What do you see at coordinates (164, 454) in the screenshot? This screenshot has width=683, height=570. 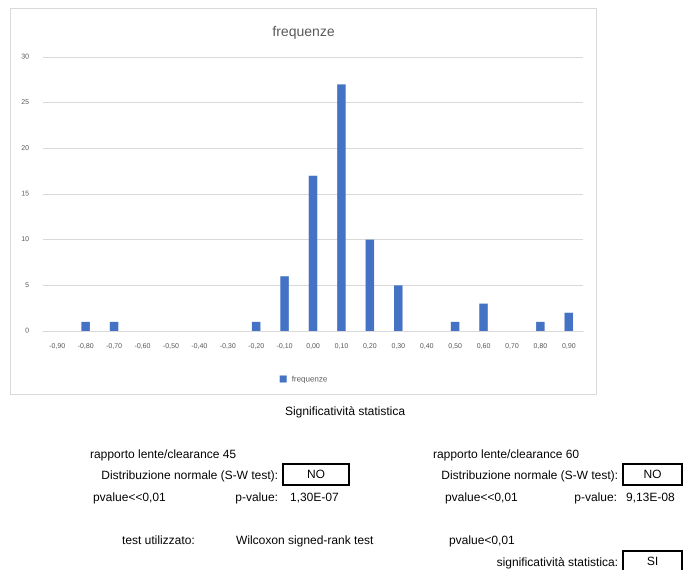 I see `text: rapporto lente/clearance 45` at bounding box center [164, 454].